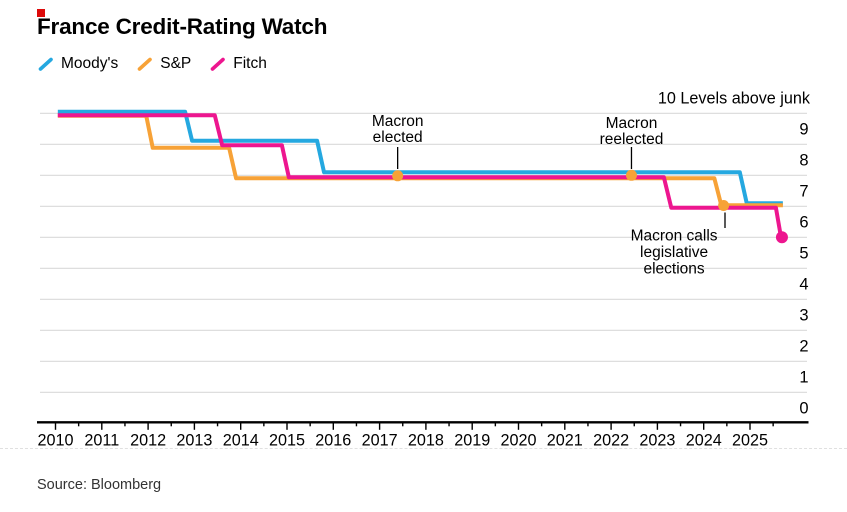 This screenshot has height=512, width=847. What do you see at coordinates (90, 63) in the screenshot?
I see `legend-label-moodys: Moody's` at bounding box center [90, 63].